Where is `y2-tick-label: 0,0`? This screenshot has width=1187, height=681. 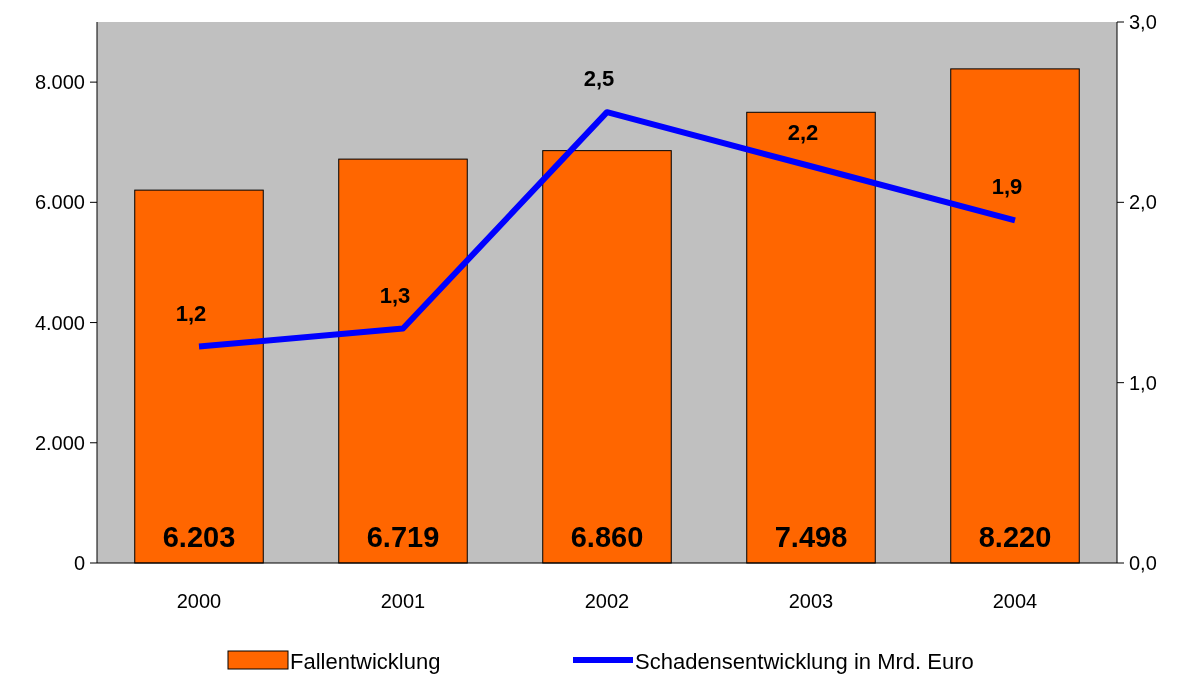 y2-tick-label: 0,0 is located at coordinates (1143, 563).